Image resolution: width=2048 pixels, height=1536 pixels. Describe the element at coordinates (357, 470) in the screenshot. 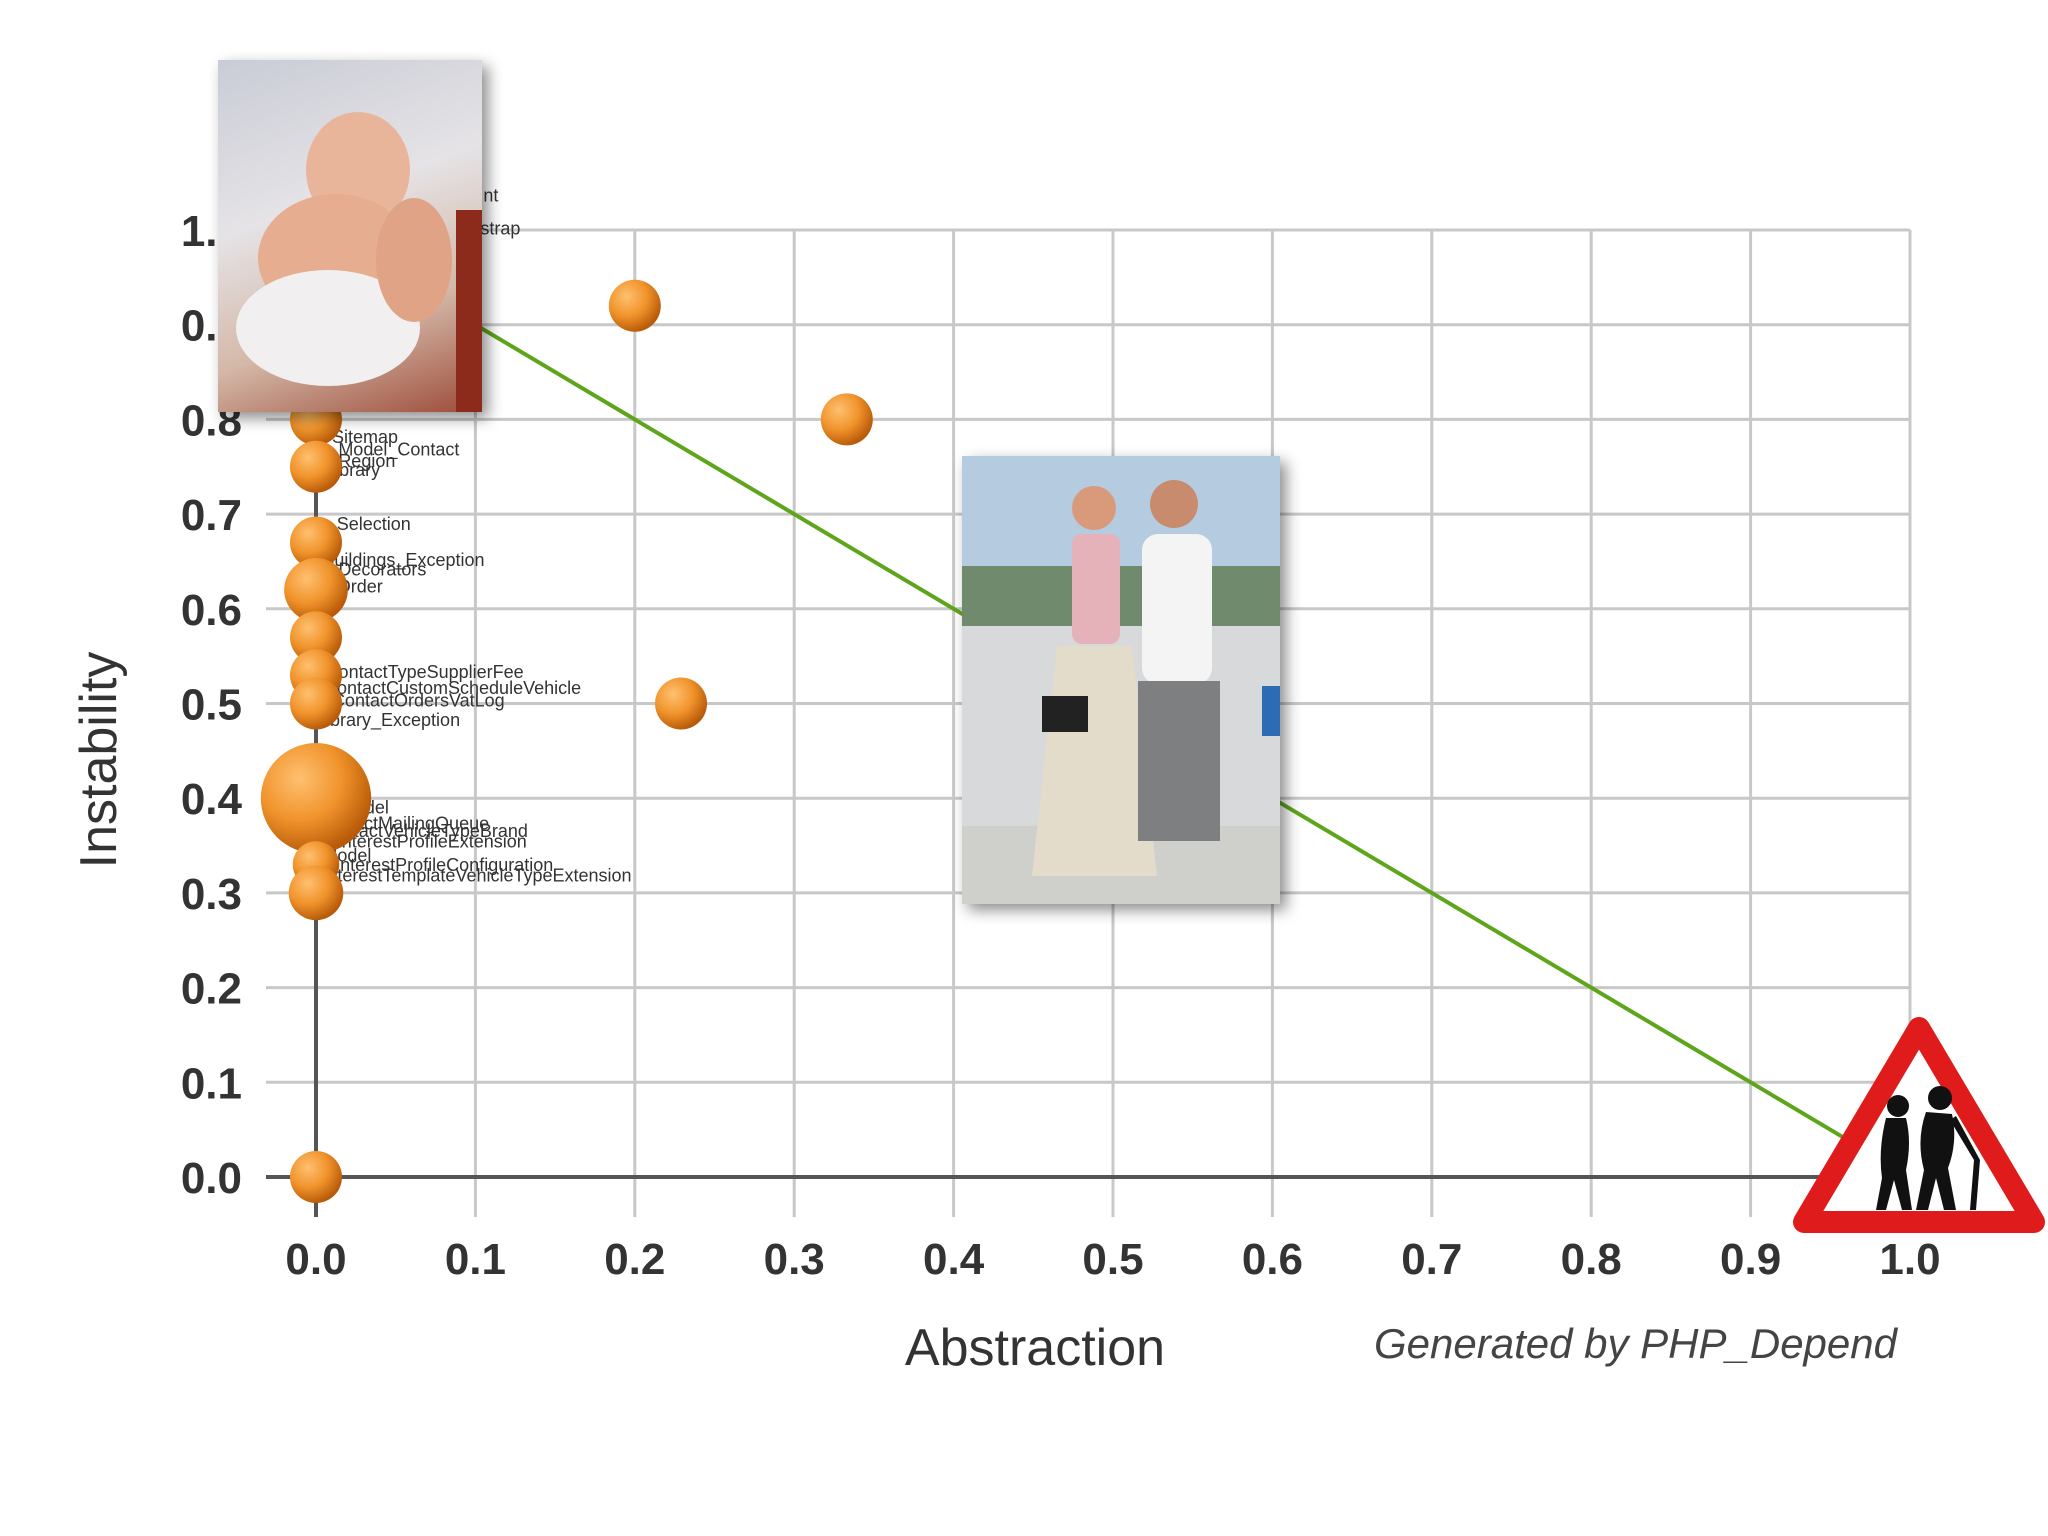

I see `point-label: ibrary` at that location.